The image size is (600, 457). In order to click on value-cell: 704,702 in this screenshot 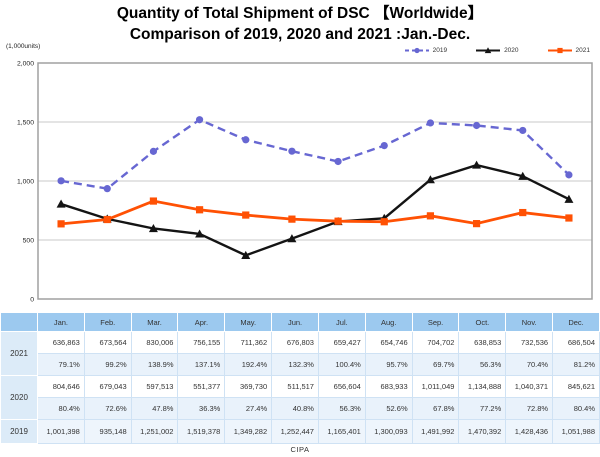, I will do `click(435, 342)`.